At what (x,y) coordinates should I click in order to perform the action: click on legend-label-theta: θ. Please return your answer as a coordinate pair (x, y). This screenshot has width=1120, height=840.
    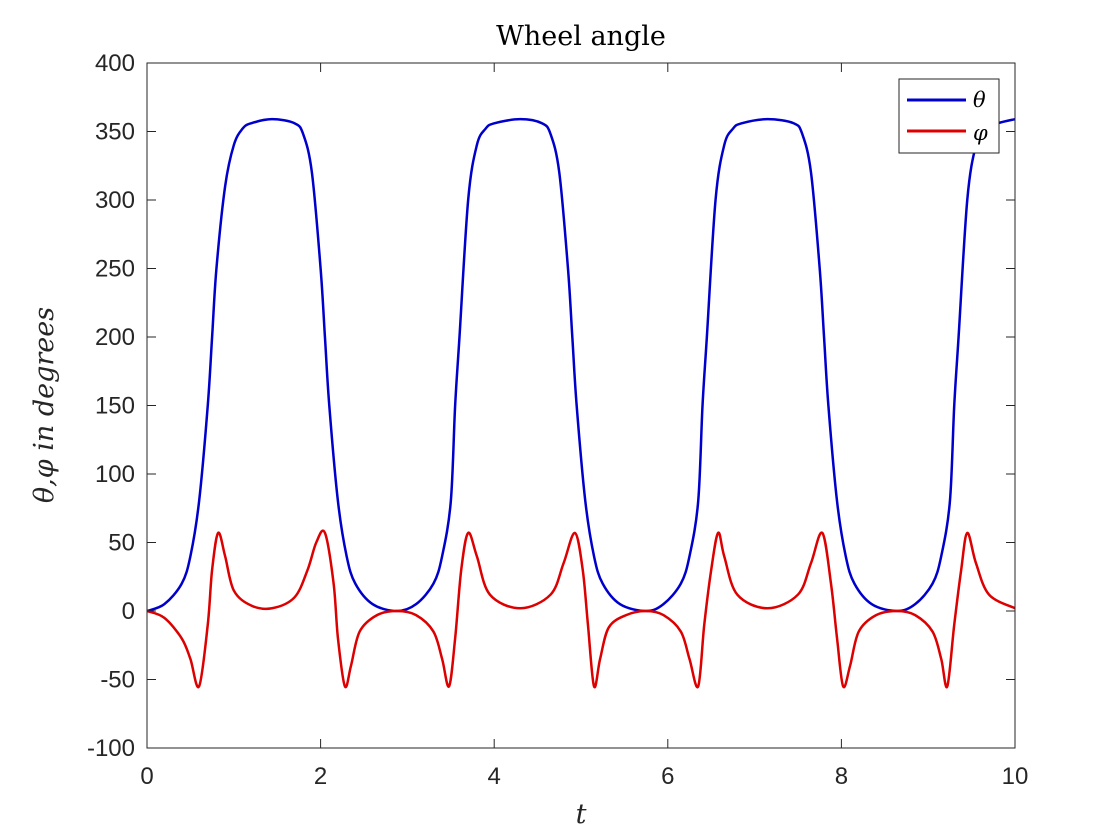
    Looking at the image, I should click on (979, 100).